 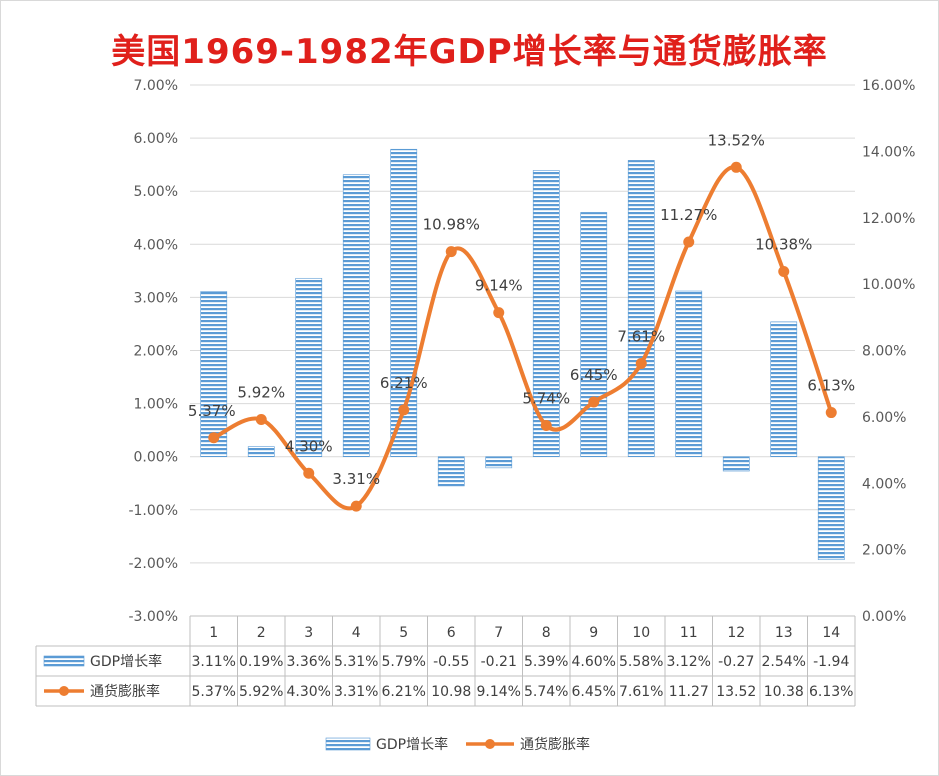 I want to click on inflation-table-value: 6.21%, so click(x=404, y=692).